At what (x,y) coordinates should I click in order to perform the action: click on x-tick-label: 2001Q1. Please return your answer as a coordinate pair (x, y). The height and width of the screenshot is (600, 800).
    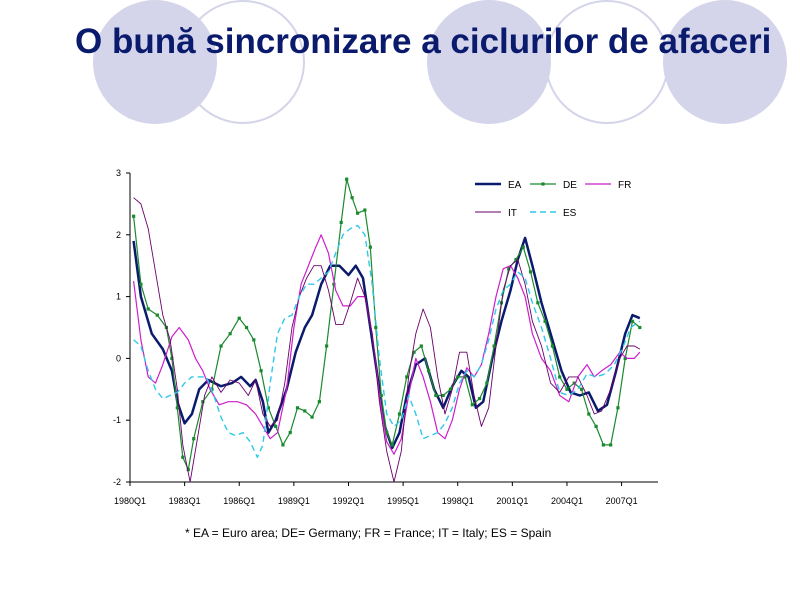
    Looking at the image, I should click on (512, 501).